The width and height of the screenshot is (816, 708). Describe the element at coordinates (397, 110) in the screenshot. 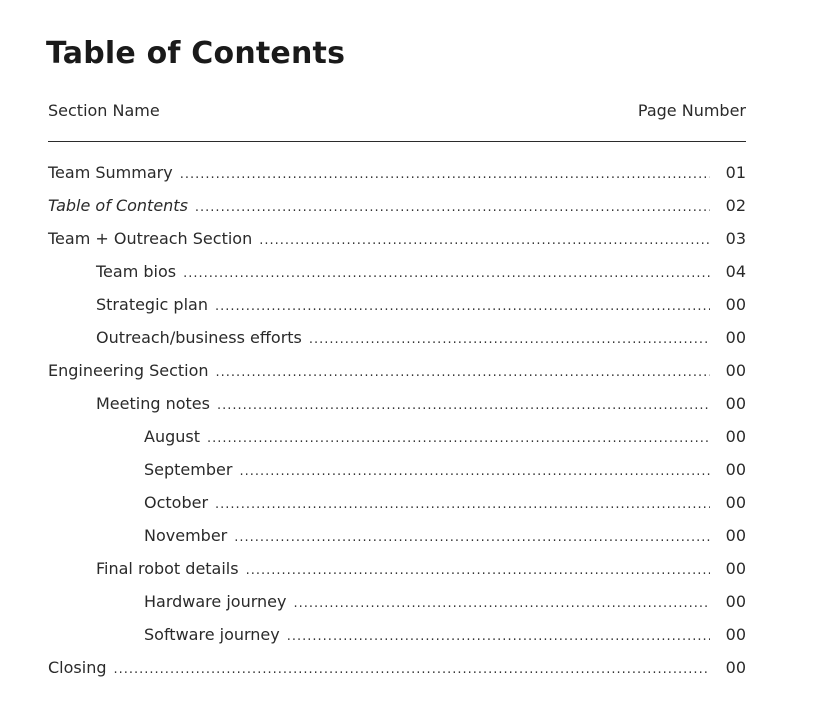

I see `toc-header: Section Name Page Number` at that location.